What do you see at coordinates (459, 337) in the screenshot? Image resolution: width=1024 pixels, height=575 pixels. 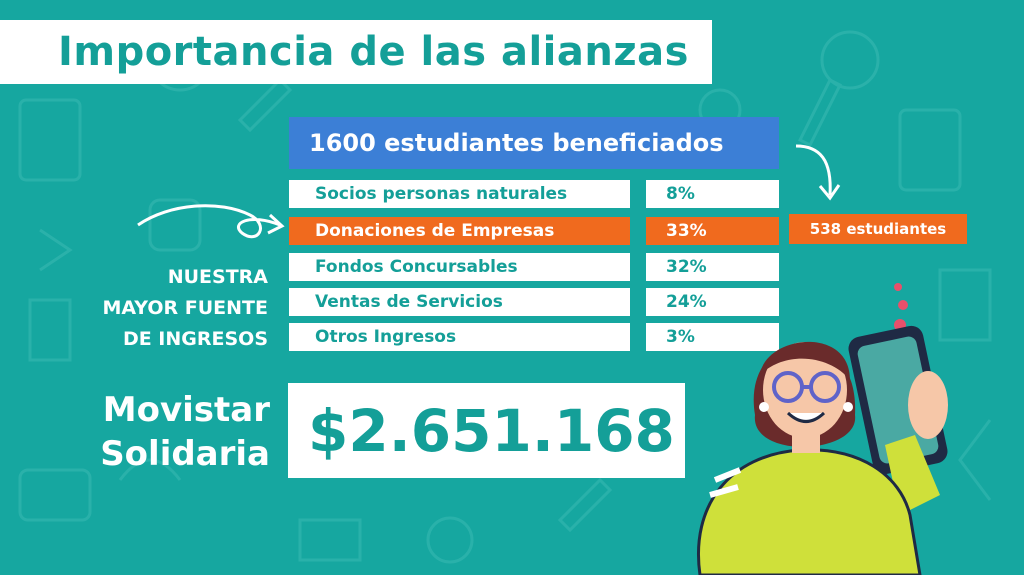 I see `income-label-row: Otros Ingresos` at bounding box center [459, 337].